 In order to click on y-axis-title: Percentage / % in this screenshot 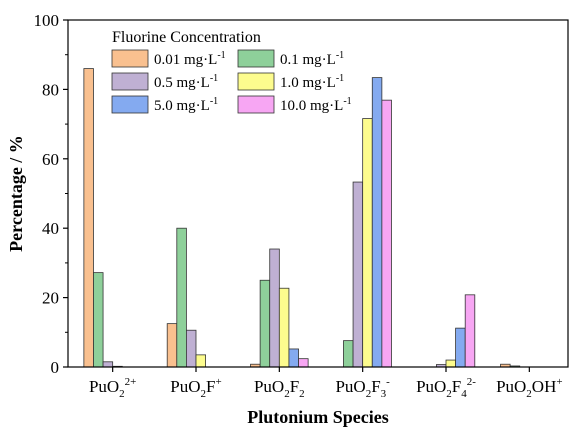, I will do `click(16, 193)`.